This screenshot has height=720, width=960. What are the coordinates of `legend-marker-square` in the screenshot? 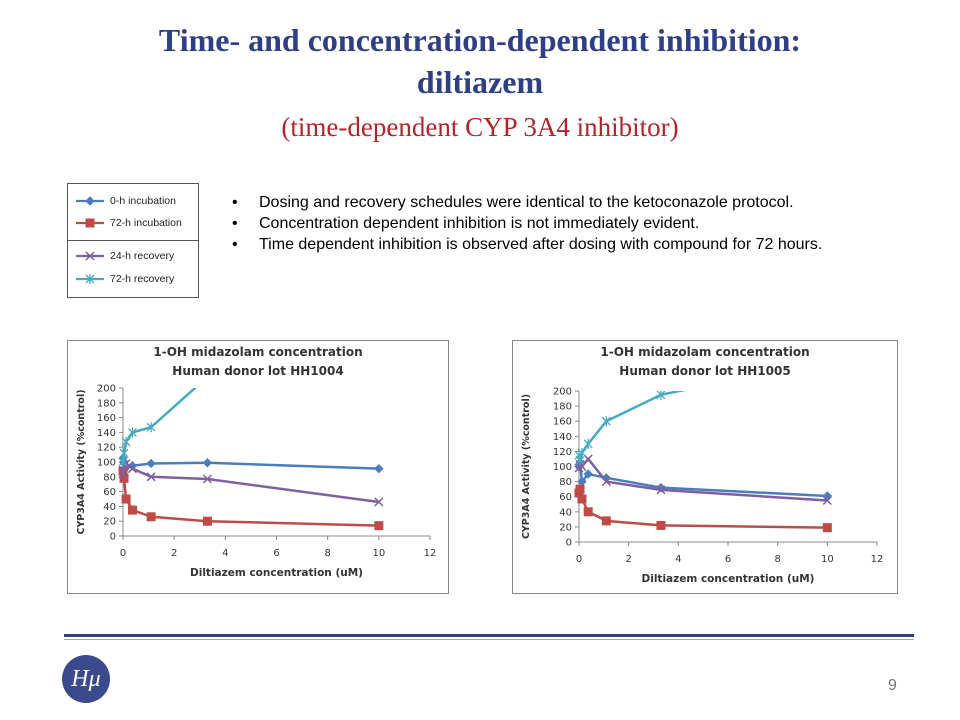 It's located at (90, 223).